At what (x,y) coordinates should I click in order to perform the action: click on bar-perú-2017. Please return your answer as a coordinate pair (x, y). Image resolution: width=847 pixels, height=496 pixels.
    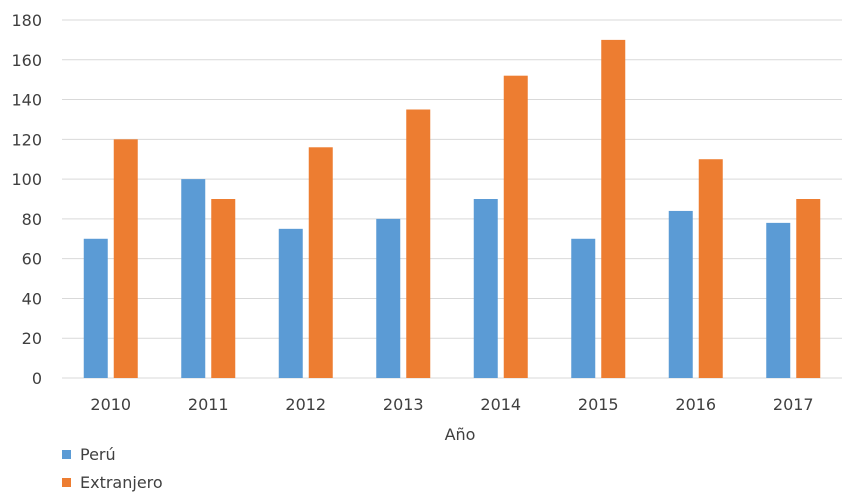
    Looking at the image, I should click on (778, 300).